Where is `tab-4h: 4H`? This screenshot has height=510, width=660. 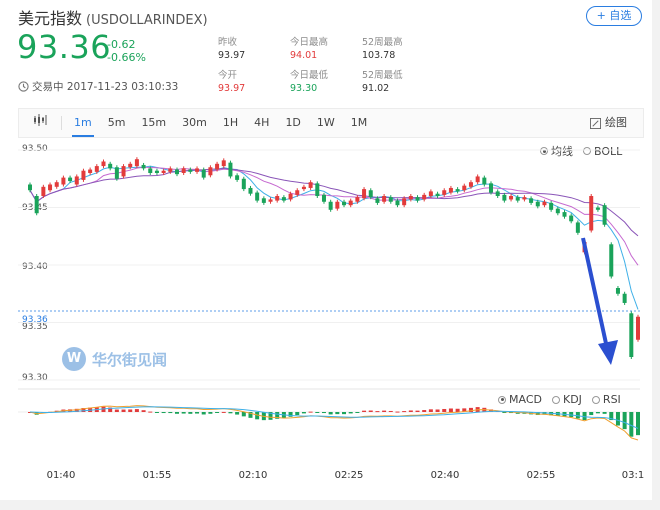 tab-4h: 4H is located at coordinates (262, 122).